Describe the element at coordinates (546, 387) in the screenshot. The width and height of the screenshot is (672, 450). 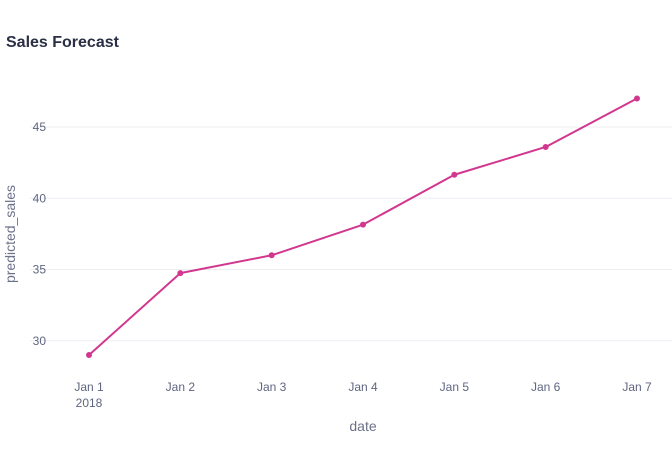
I see `x-tick-label: Jan 6` at that location.